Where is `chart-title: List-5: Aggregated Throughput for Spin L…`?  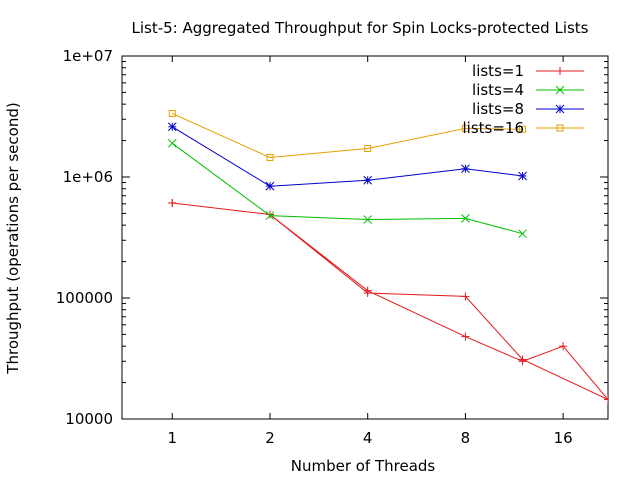
chart-title: List-5: Aggregated Throughput for Spin L… is located at coordinates (359, 28).